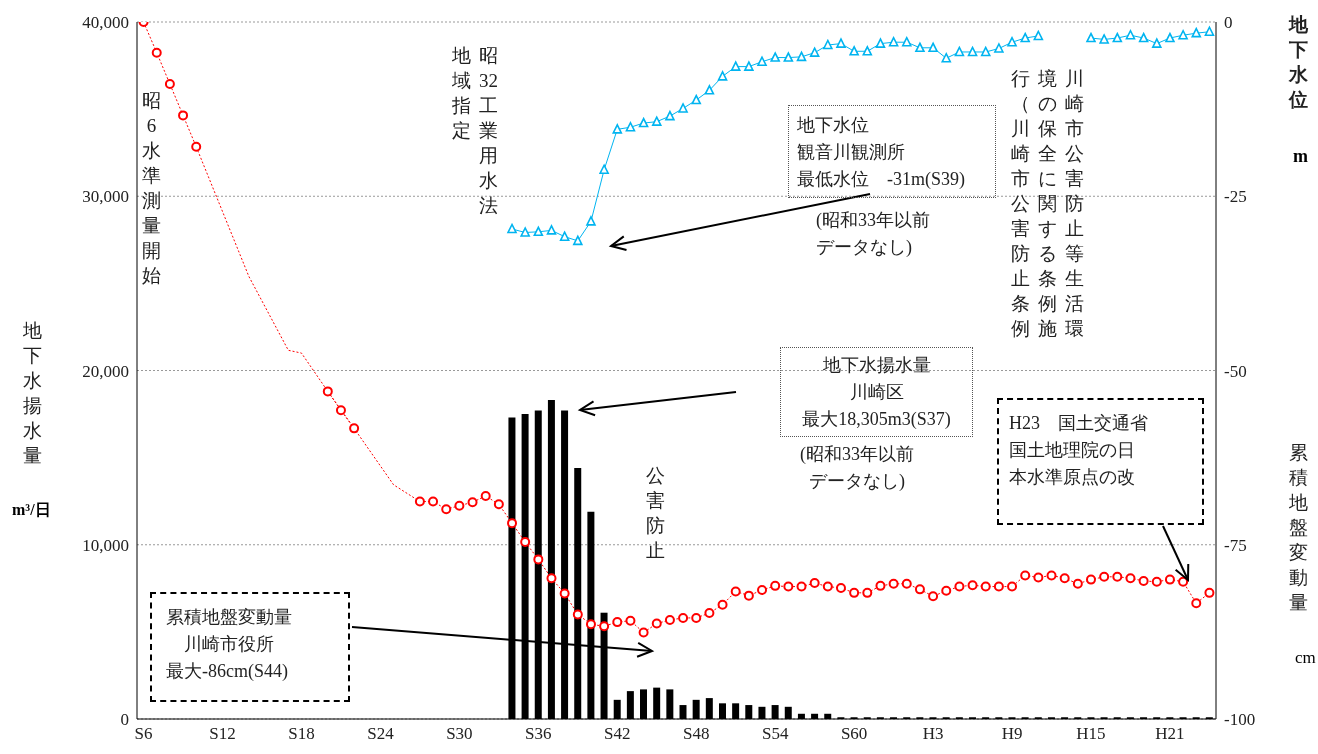 This screenshot has height=754, width=1318. What do you see at coordinates (854, 734) in the screenshot?
I see `x-tick-label: S60` at bounding box center [854, 734].